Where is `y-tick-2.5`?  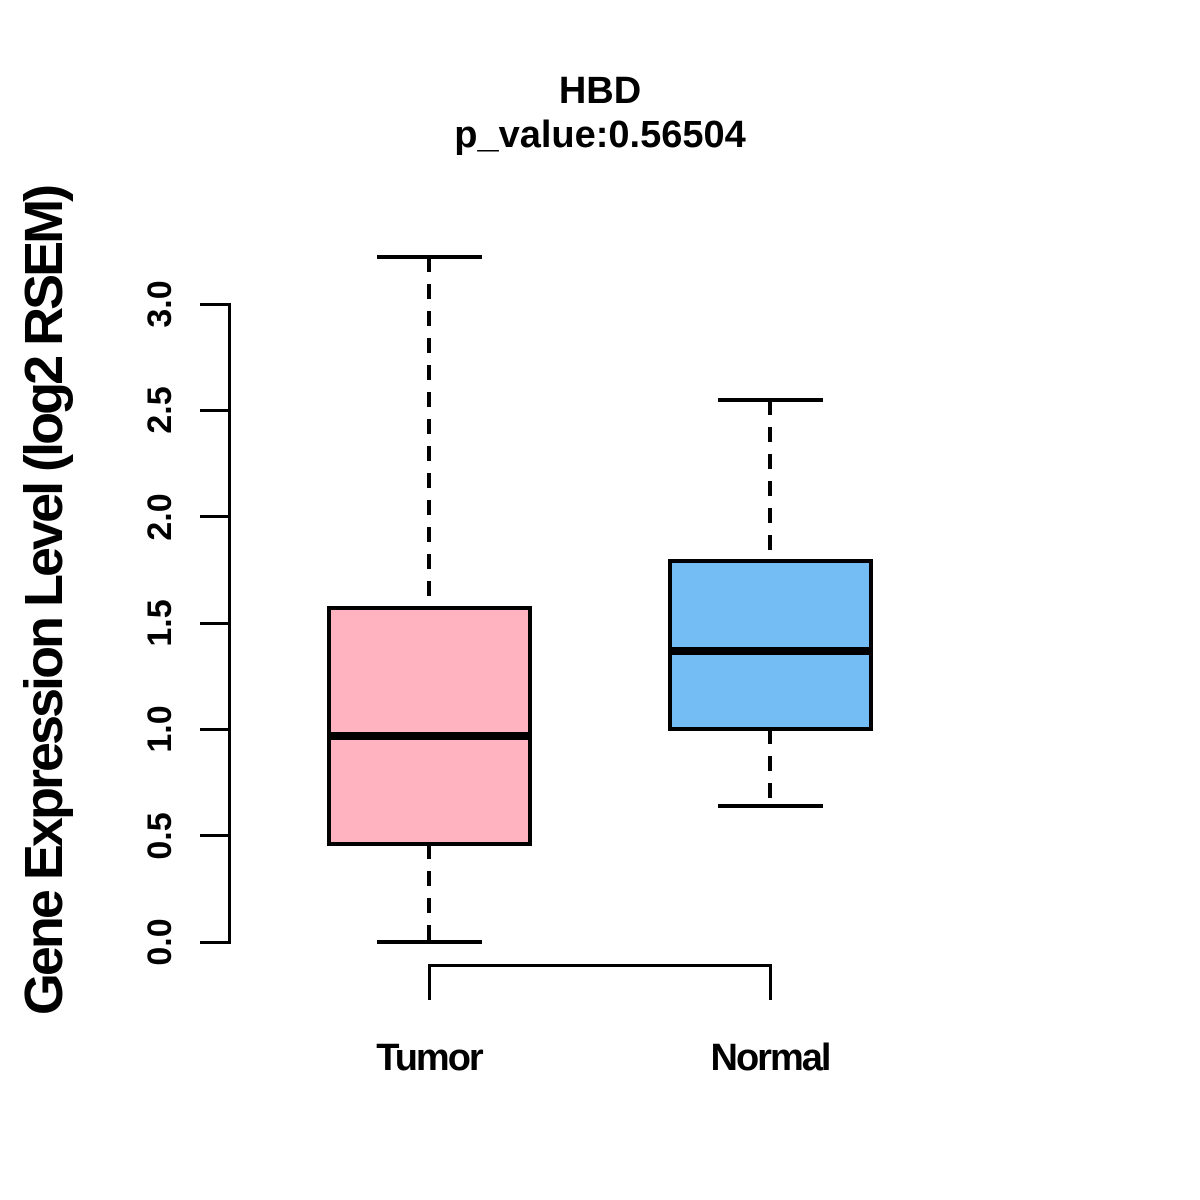 y-tick-2.5 is located at coordinates (215, 410).